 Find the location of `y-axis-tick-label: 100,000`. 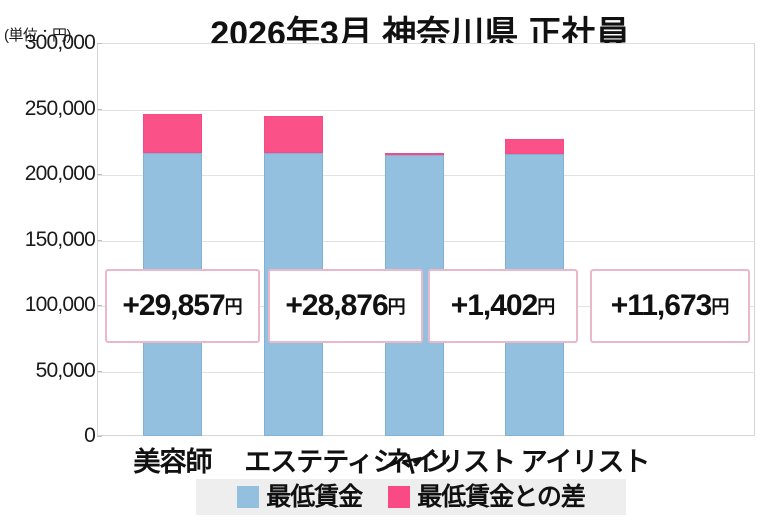

y-axis-tick-label: 100,000 is located at coordinates (60, 304).